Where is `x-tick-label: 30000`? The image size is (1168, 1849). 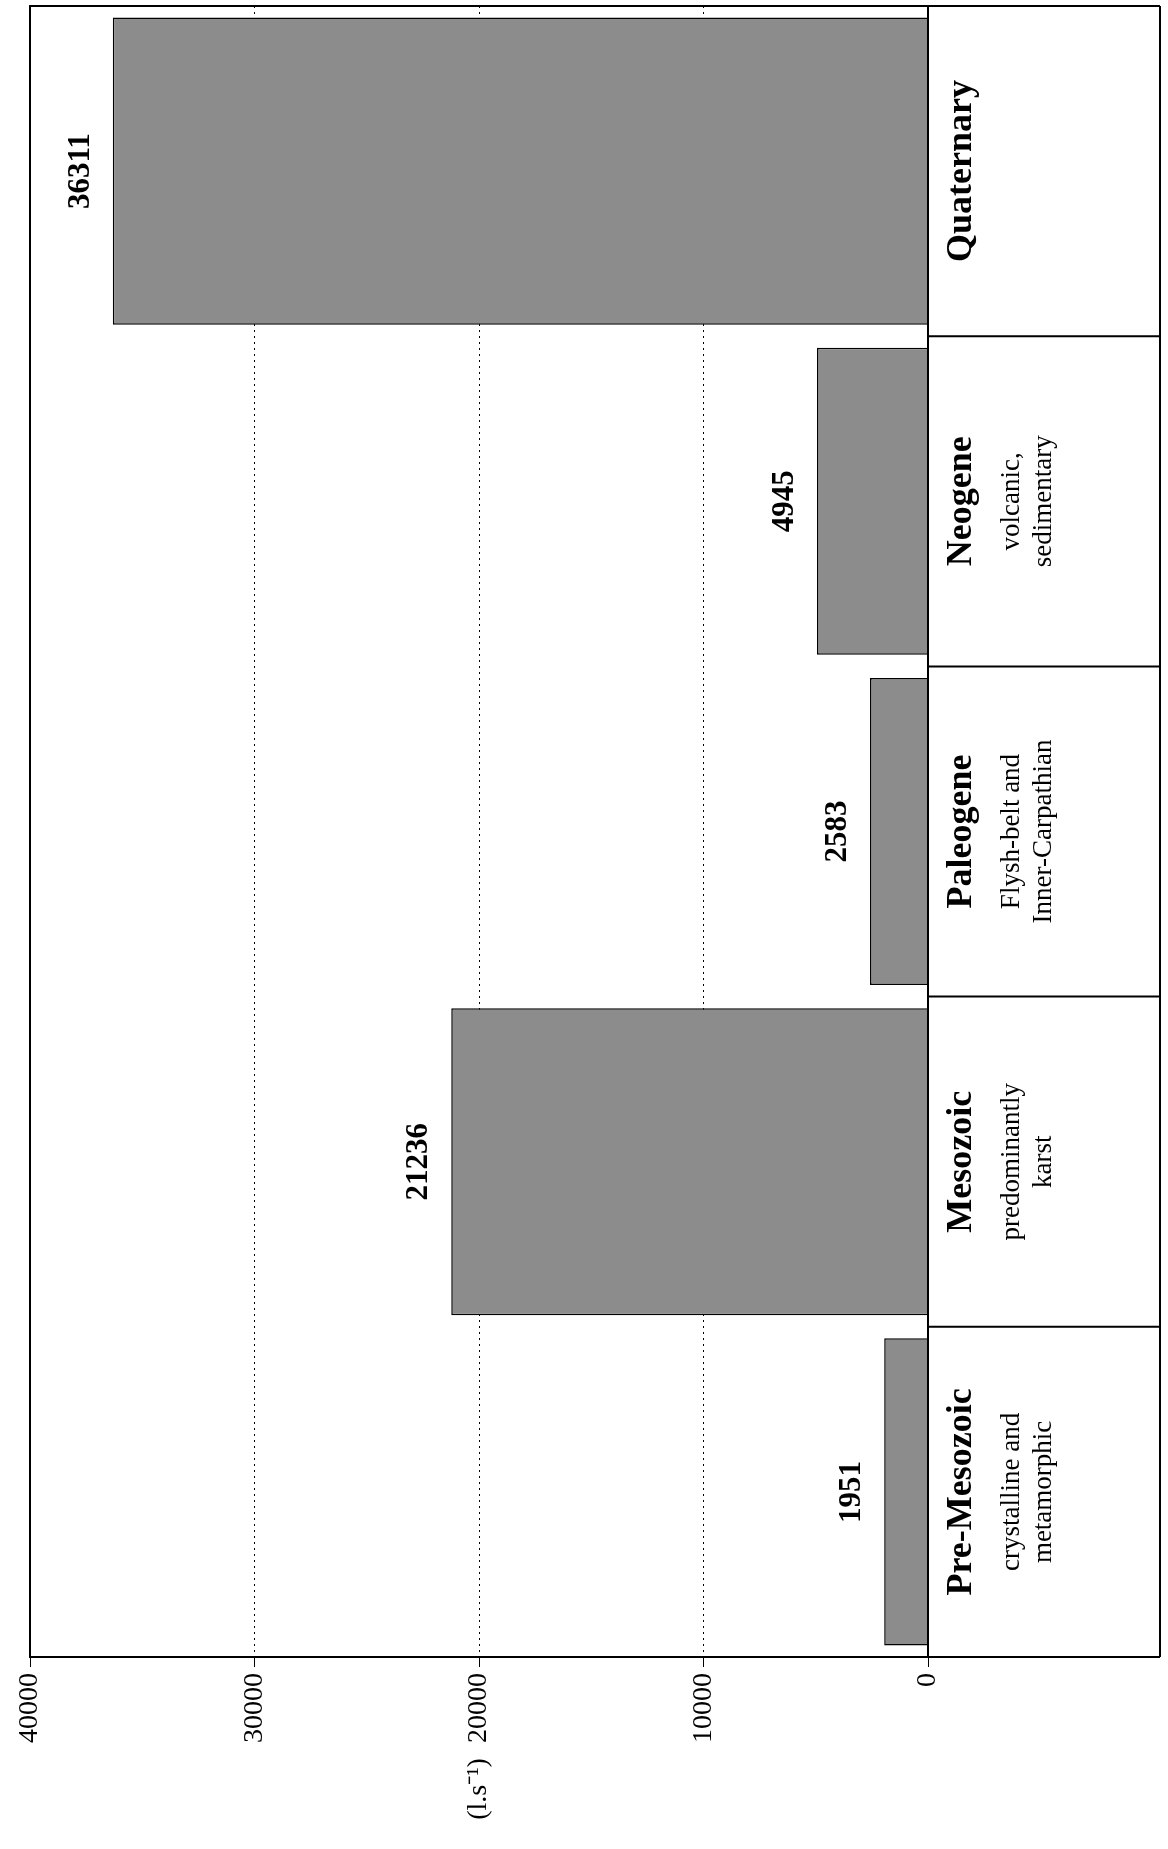 x-tick-label: 30000 is located at coordinates (252, 1708).